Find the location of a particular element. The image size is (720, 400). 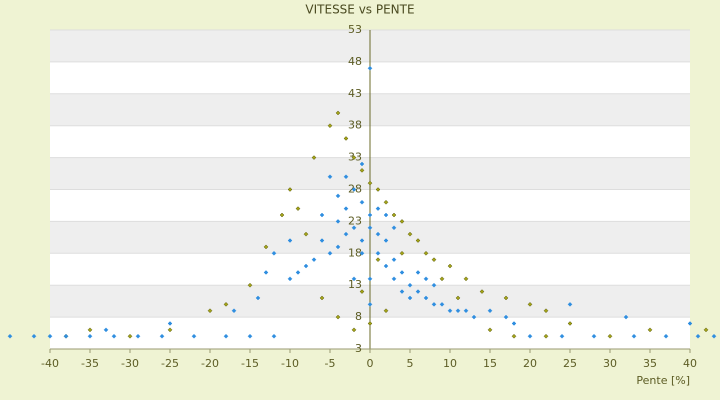

x-tick-label: 0 is located at coordinates (370, 363).